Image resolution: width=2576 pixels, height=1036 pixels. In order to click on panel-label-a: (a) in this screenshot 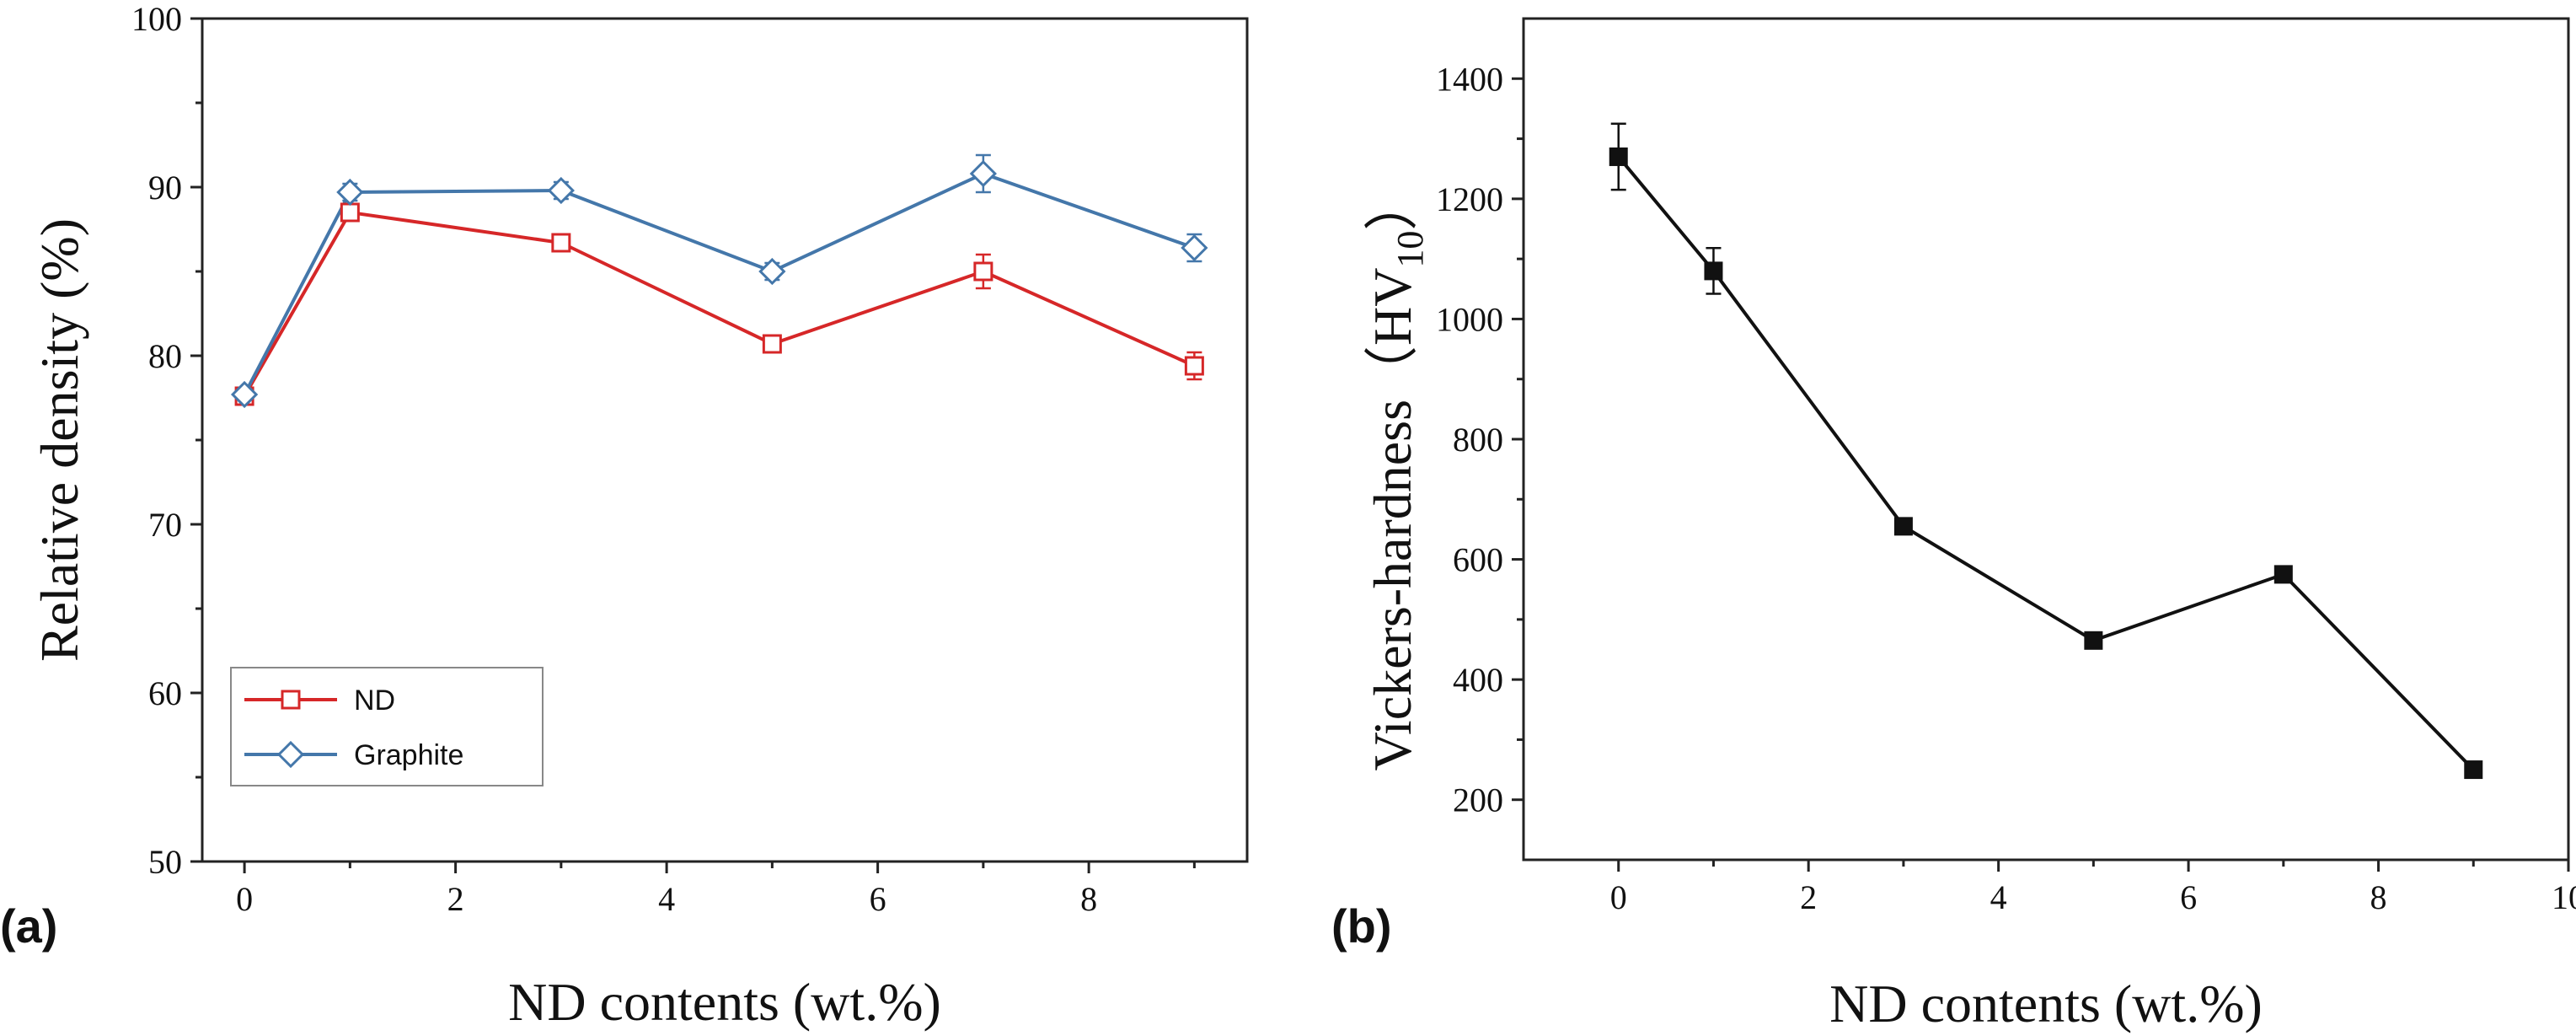, I will do `click(29, 926)`.